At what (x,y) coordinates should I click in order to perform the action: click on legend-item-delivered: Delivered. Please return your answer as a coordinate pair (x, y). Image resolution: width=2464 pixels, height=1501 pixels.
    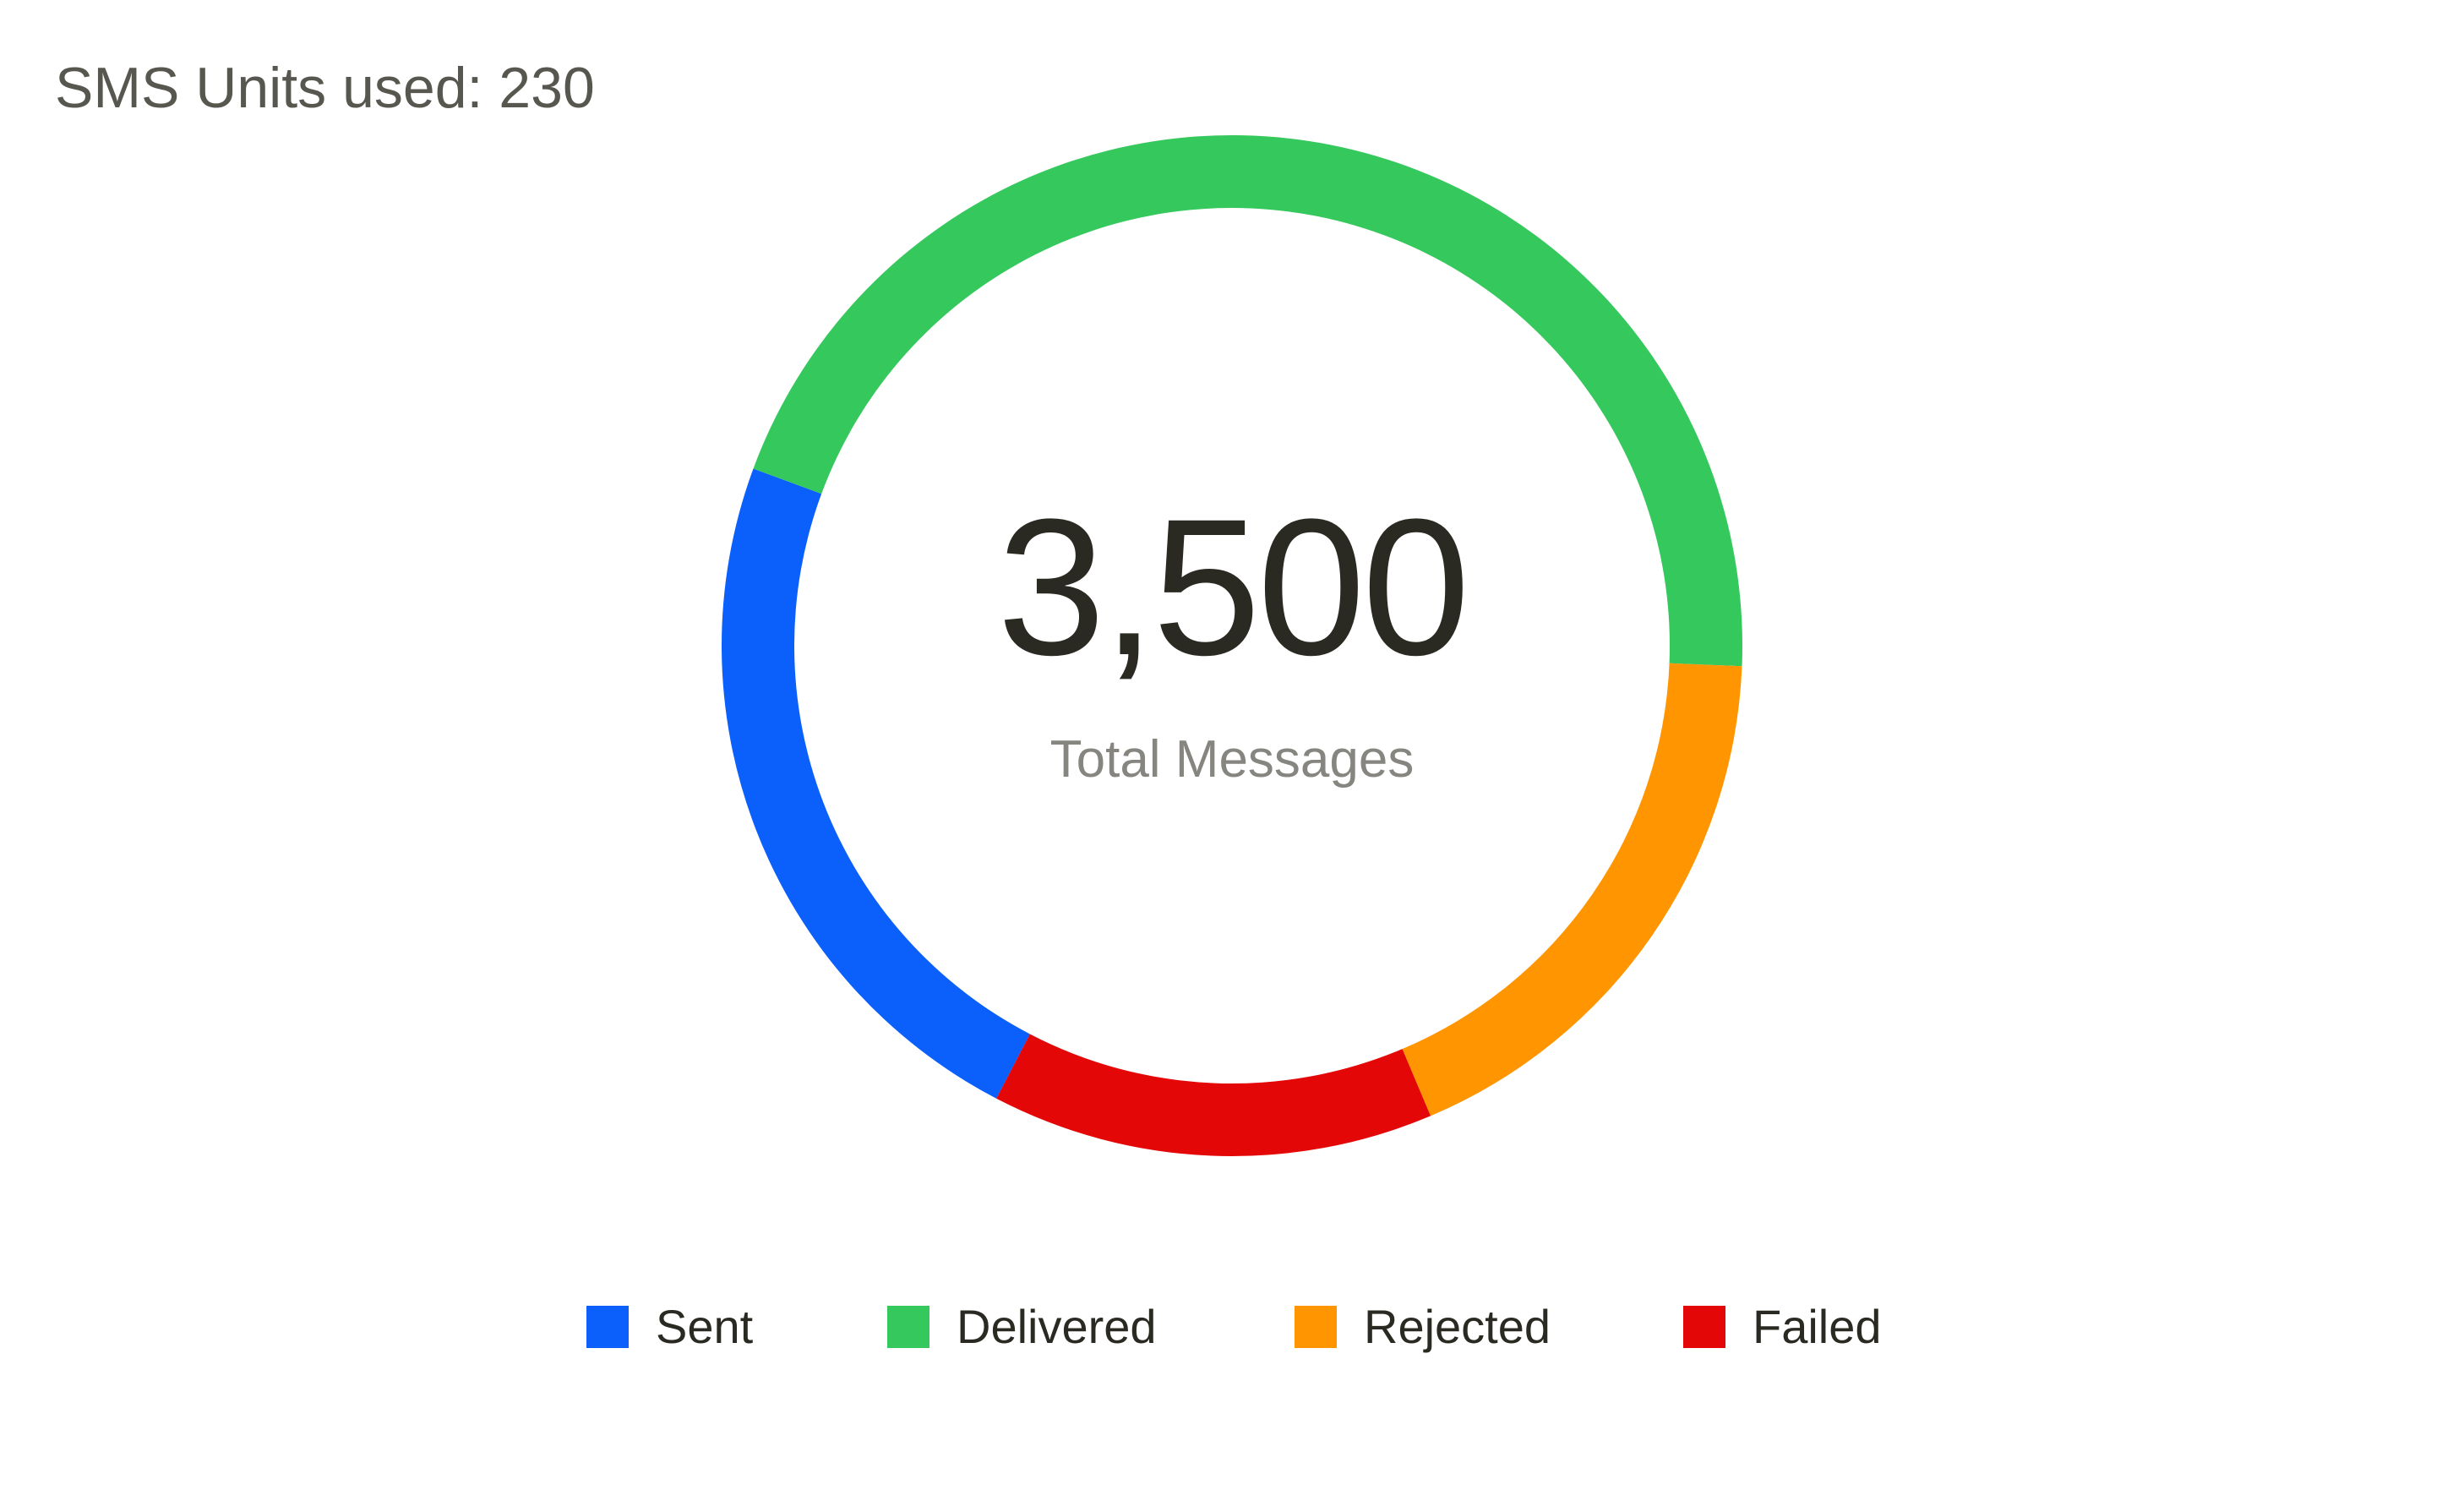
    Looking at the image, I should click on (1022, 1327).